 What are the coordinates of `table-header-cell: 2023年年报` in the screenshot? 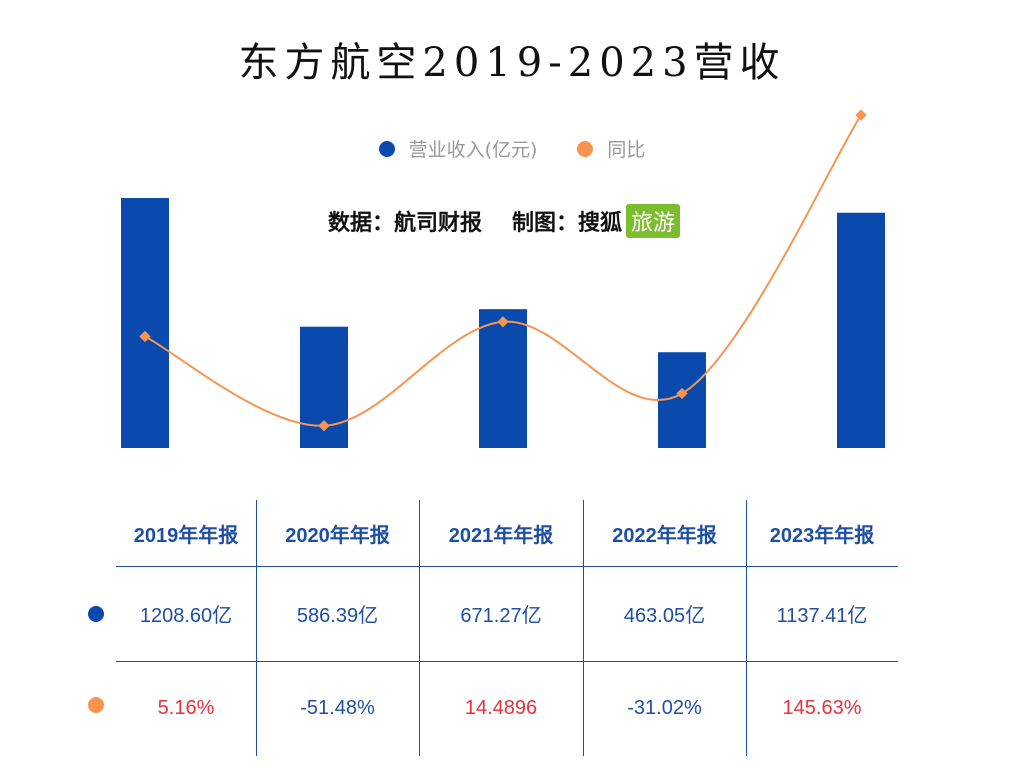 It's located at (822, 535).